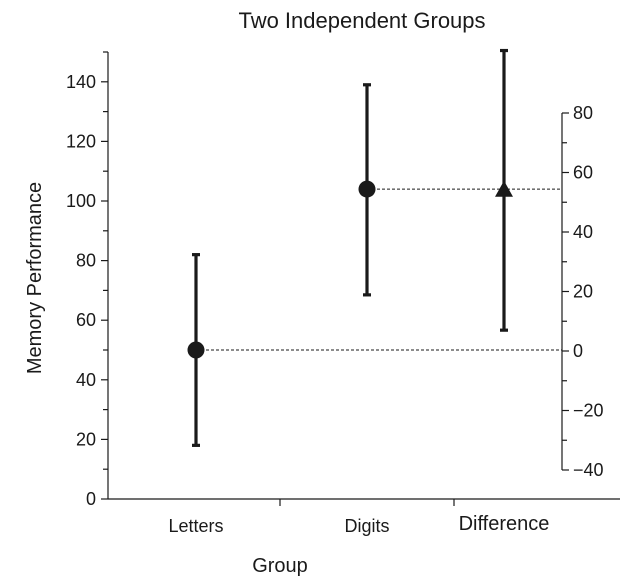 The image size is (626, 582). Describe the element at coordinates (583, 232) in the screenshot. I see `right-tick-label: 40` at that location.